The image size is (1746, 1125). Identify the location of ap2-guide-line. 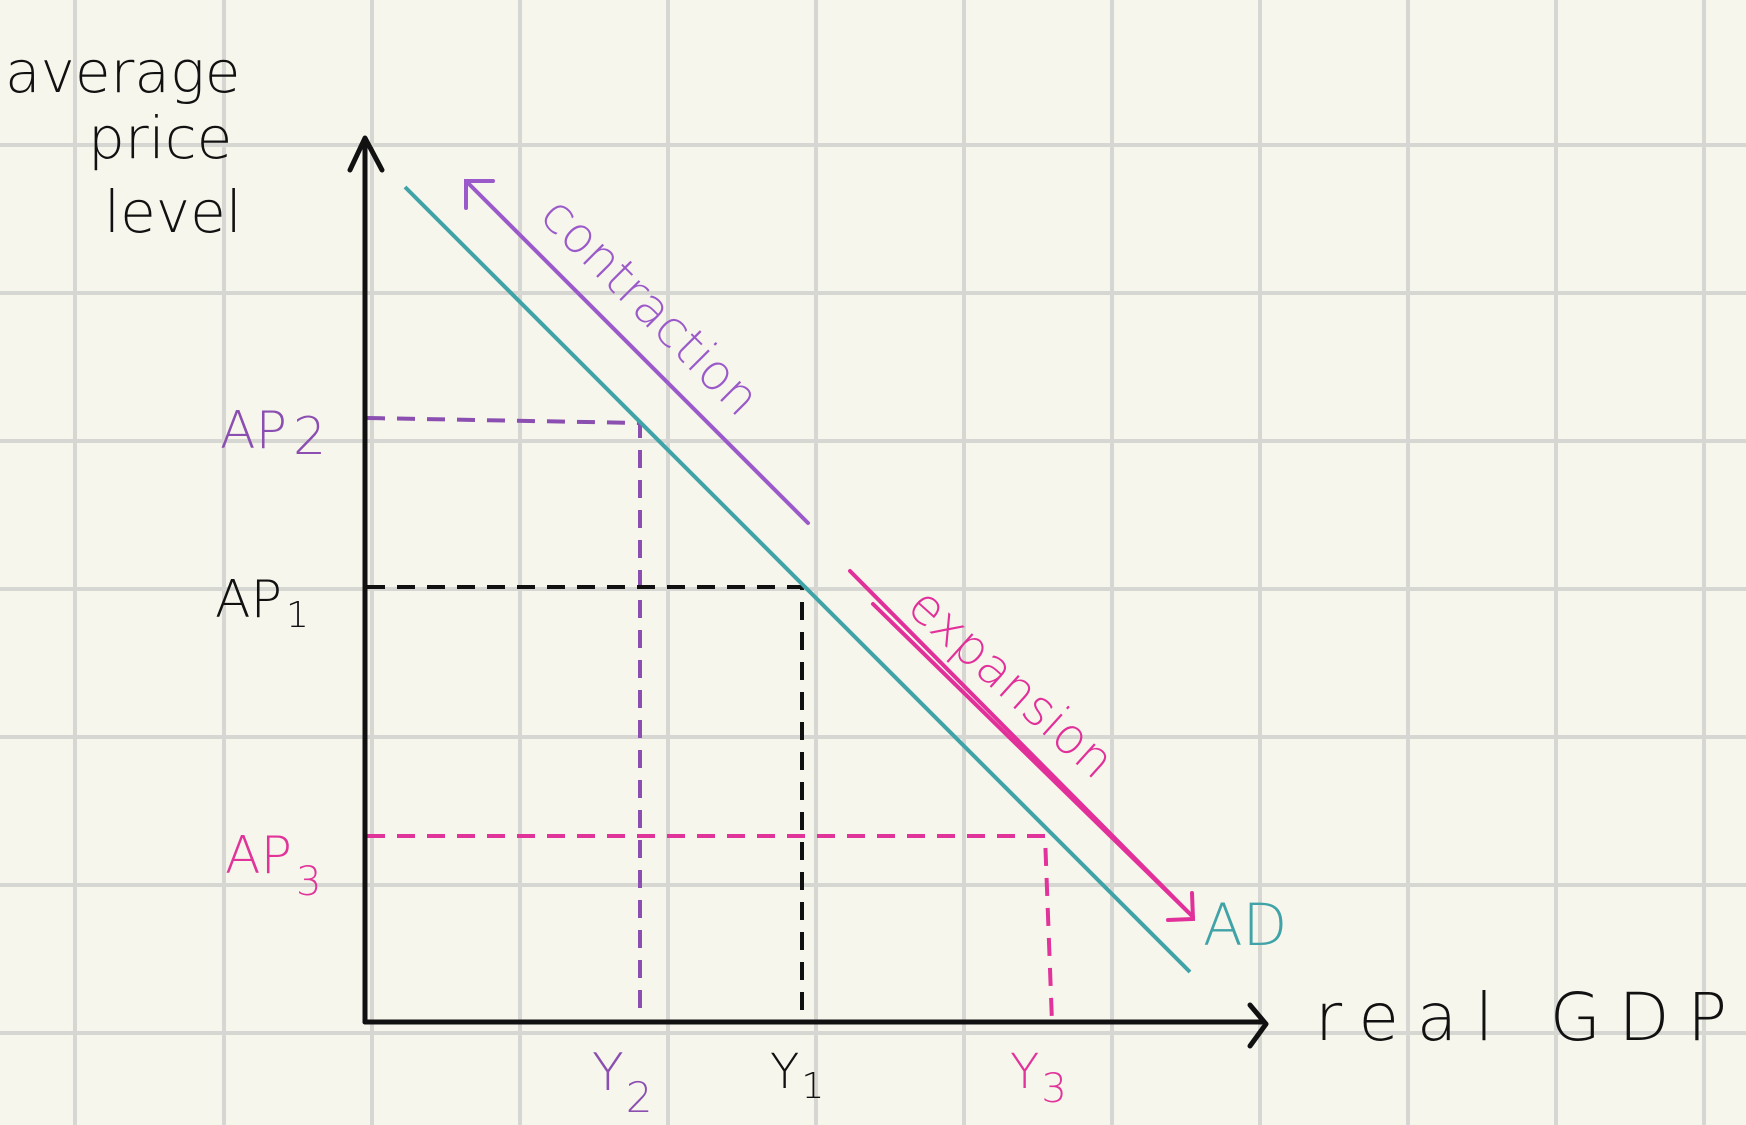
(504, 719).